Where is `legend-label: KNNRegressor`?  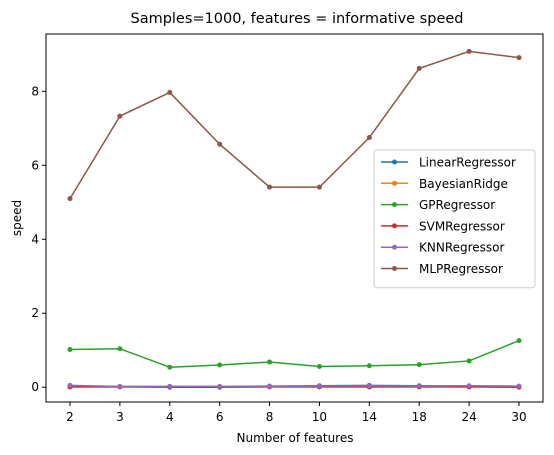
legend-label: KNNRegressor is located at coordinates (462, 248).